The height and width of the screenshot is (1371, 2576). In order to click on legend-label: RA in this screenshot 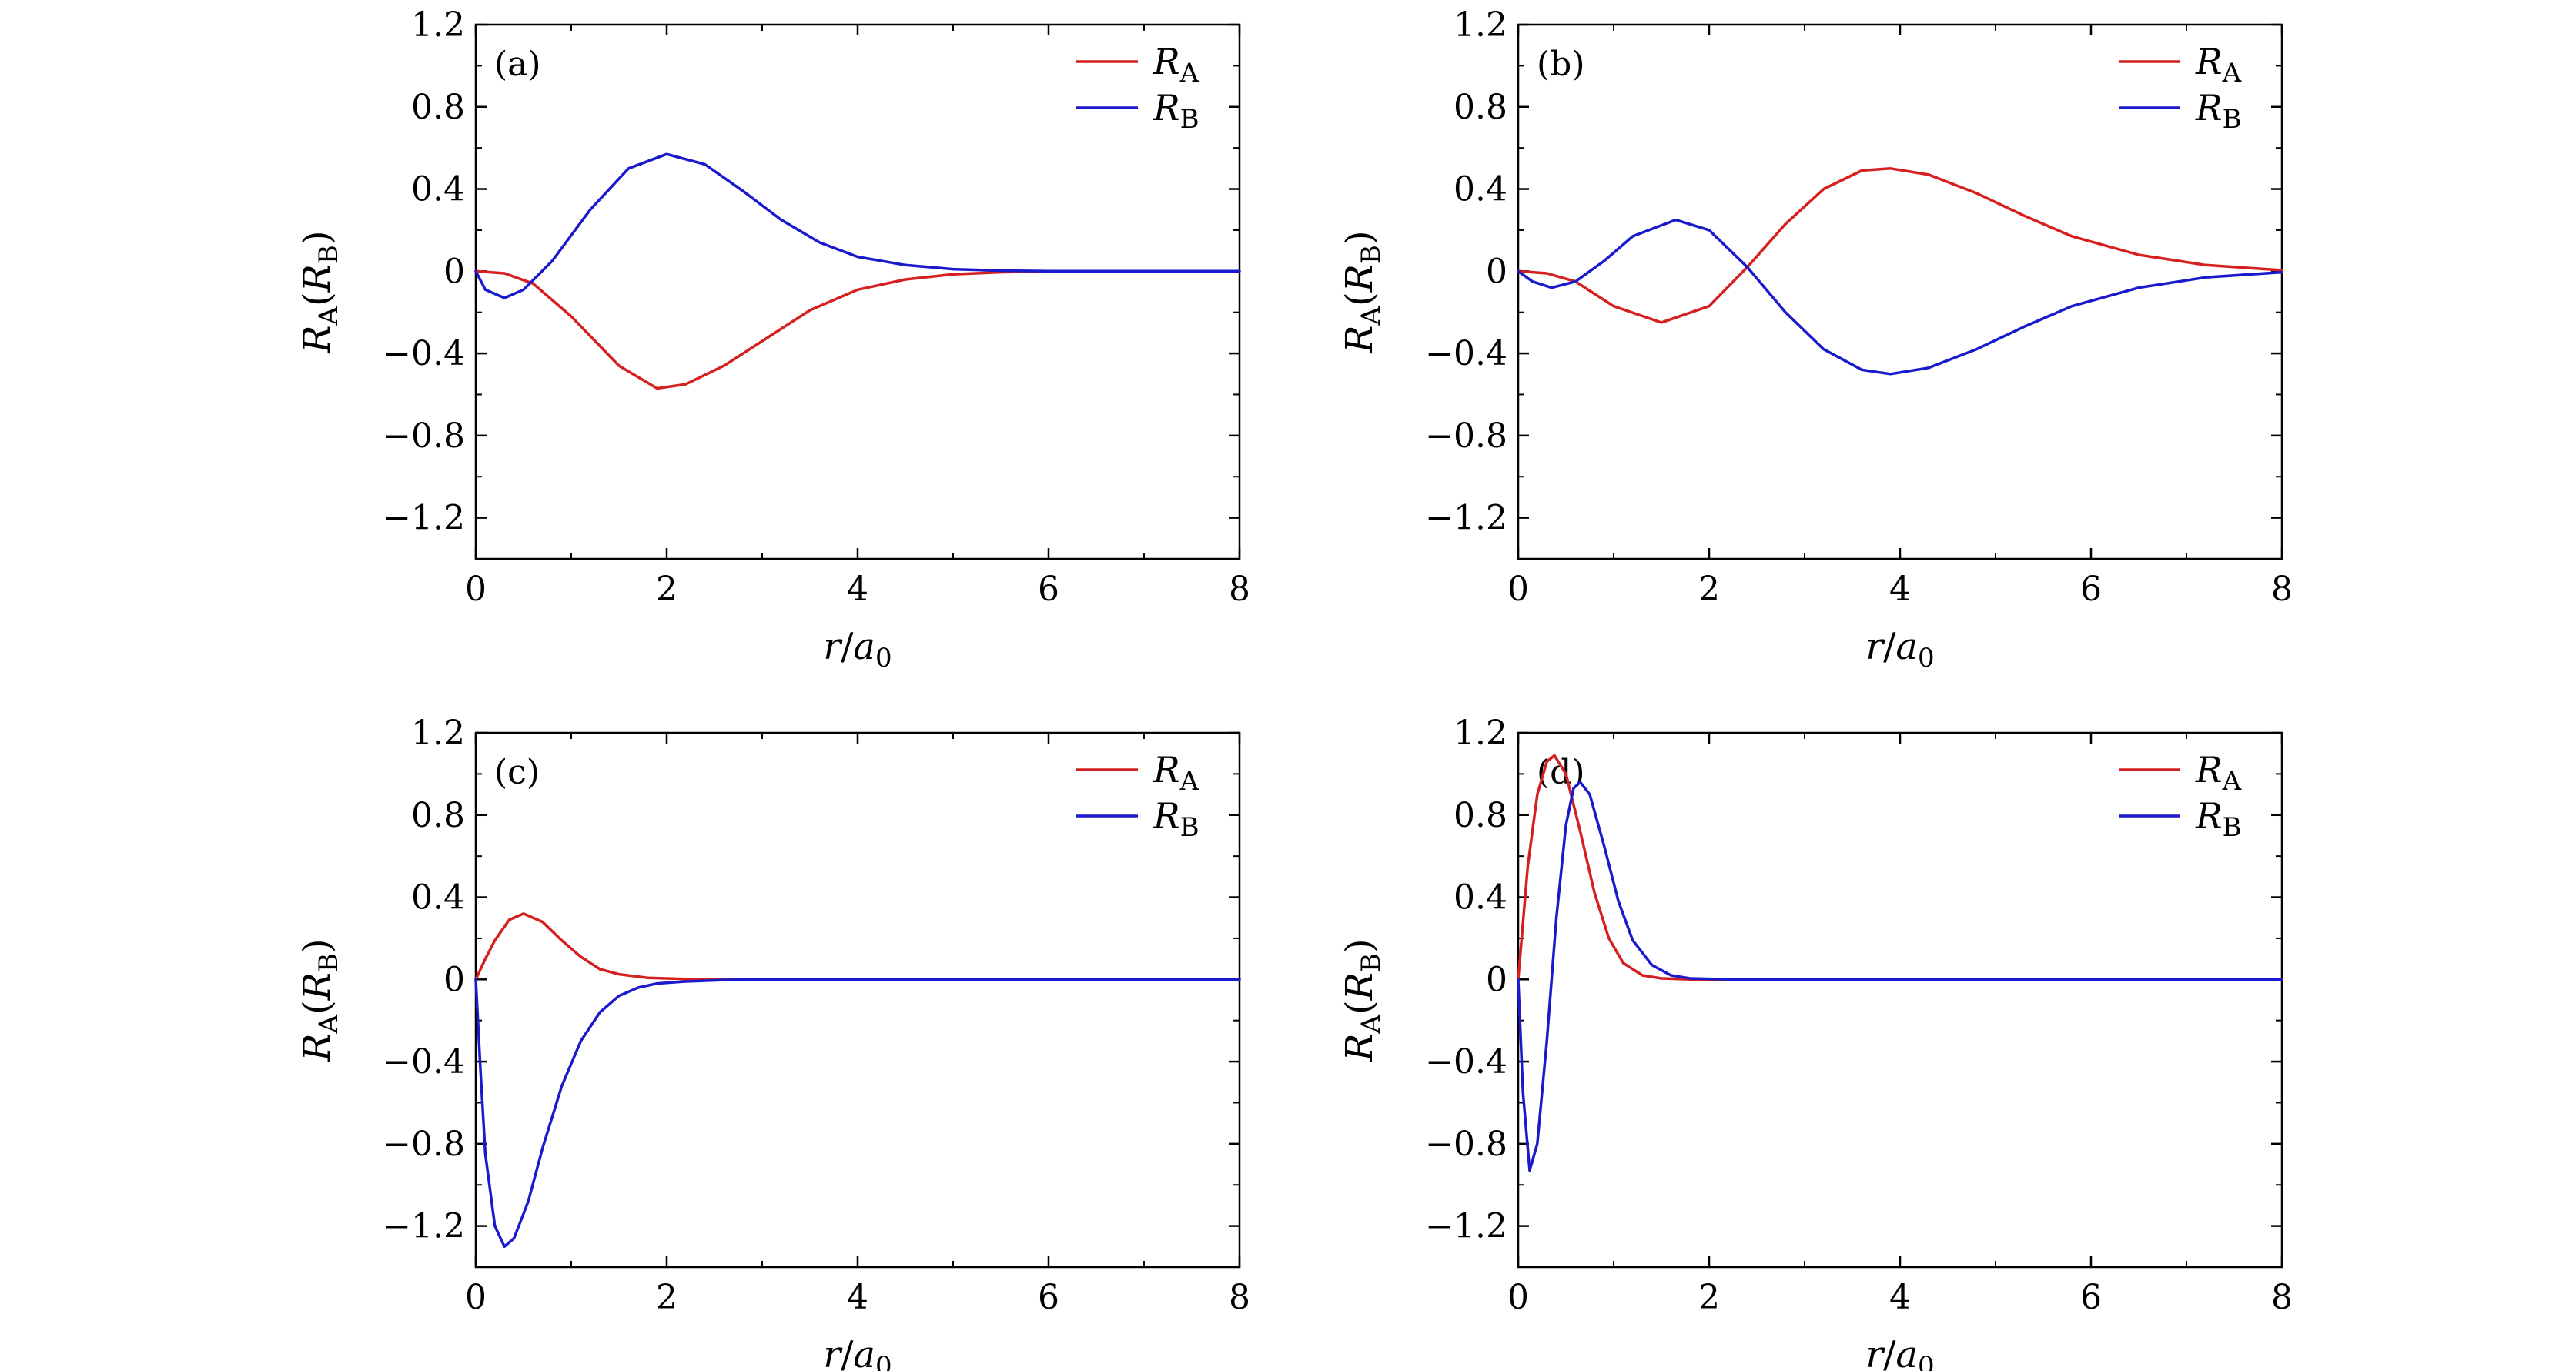, I will do `click(2218, 65)`.